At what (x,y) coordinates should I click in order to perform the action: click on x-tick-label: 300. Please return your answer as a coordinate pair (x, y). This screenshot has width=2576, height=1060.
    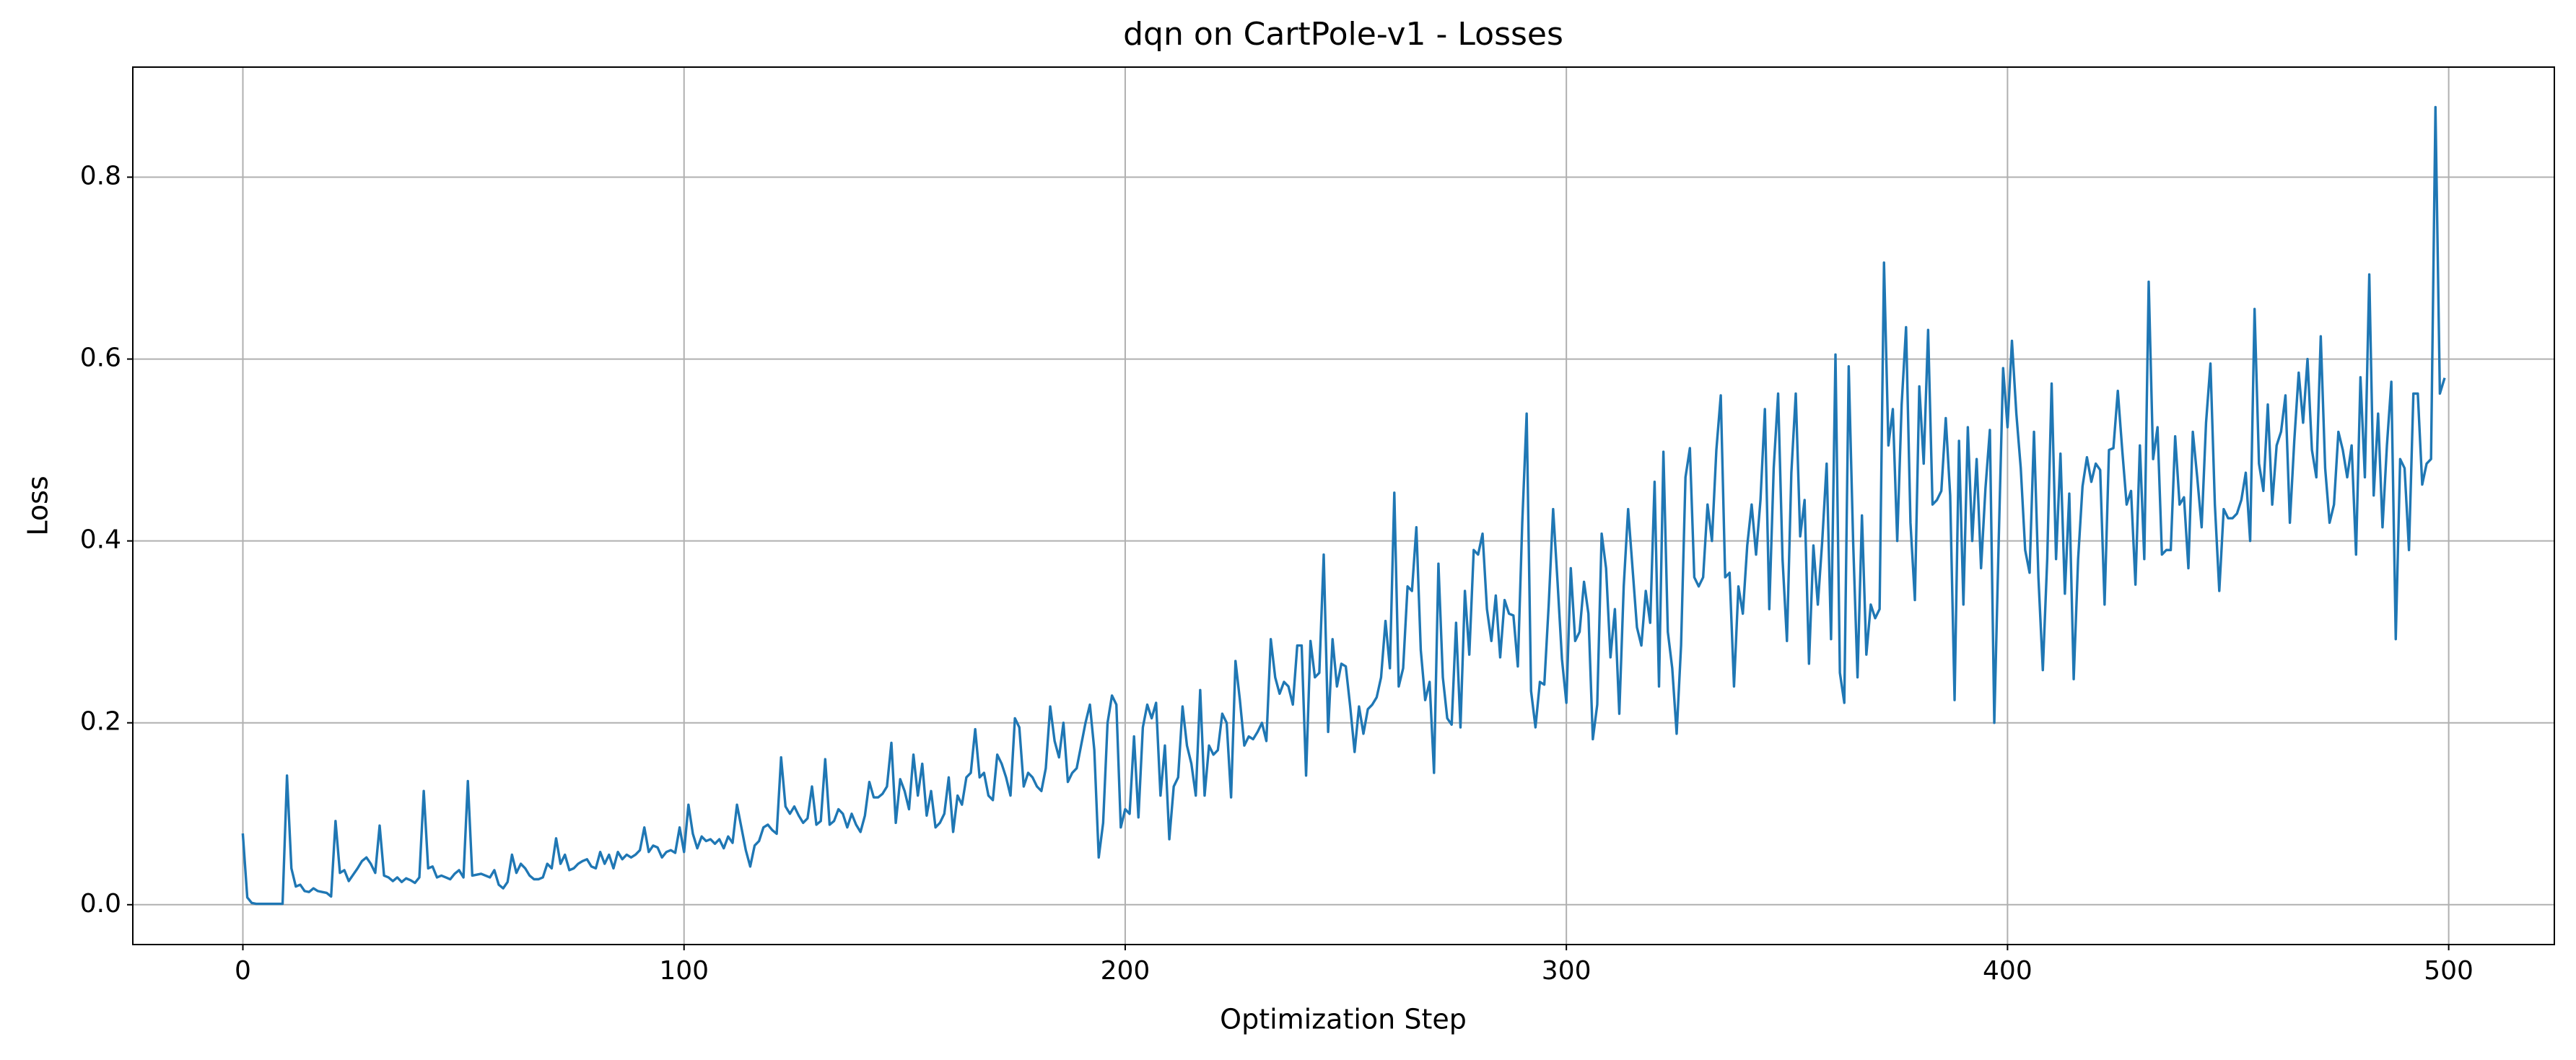
    Looking at the image, I should click on (1567, 971).